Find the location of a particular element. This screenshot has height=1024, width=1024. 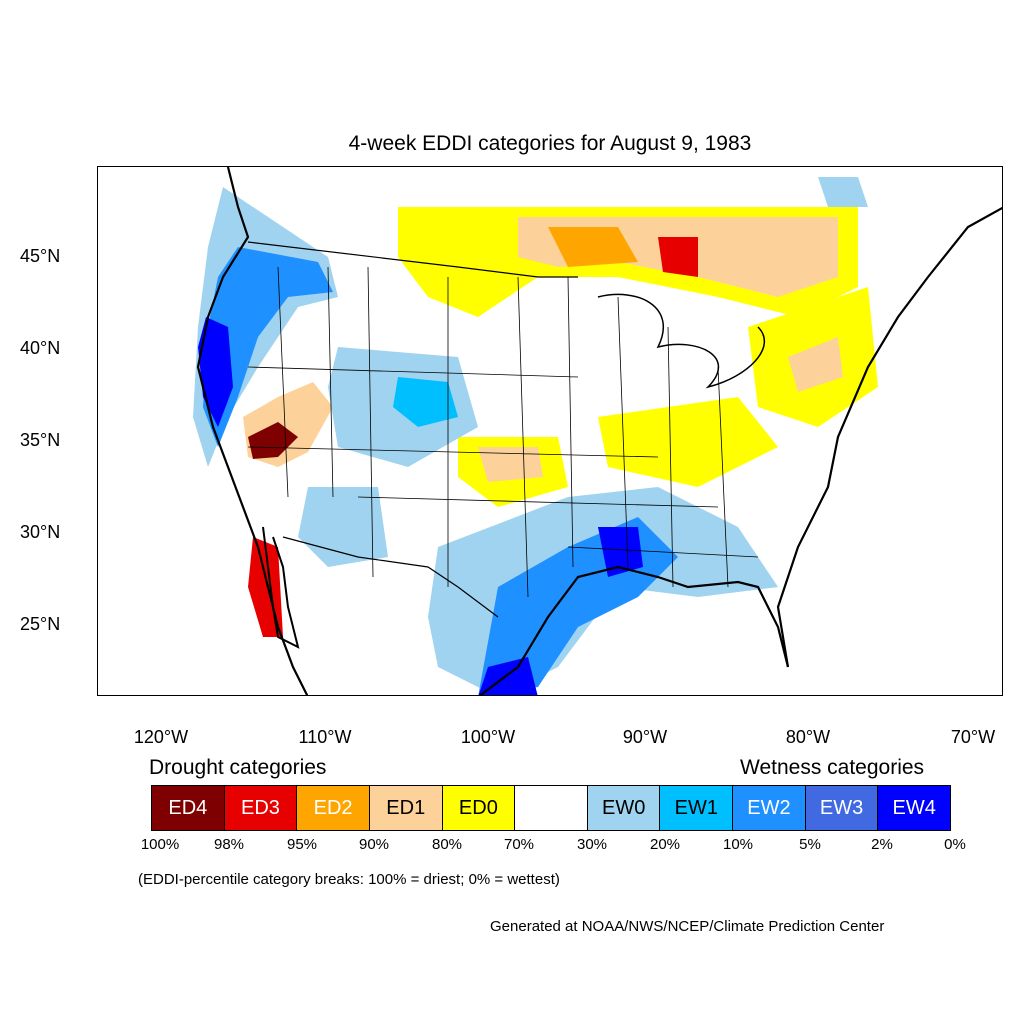

legend-box-ed4: ED4 is located at coordinates (188, 808).